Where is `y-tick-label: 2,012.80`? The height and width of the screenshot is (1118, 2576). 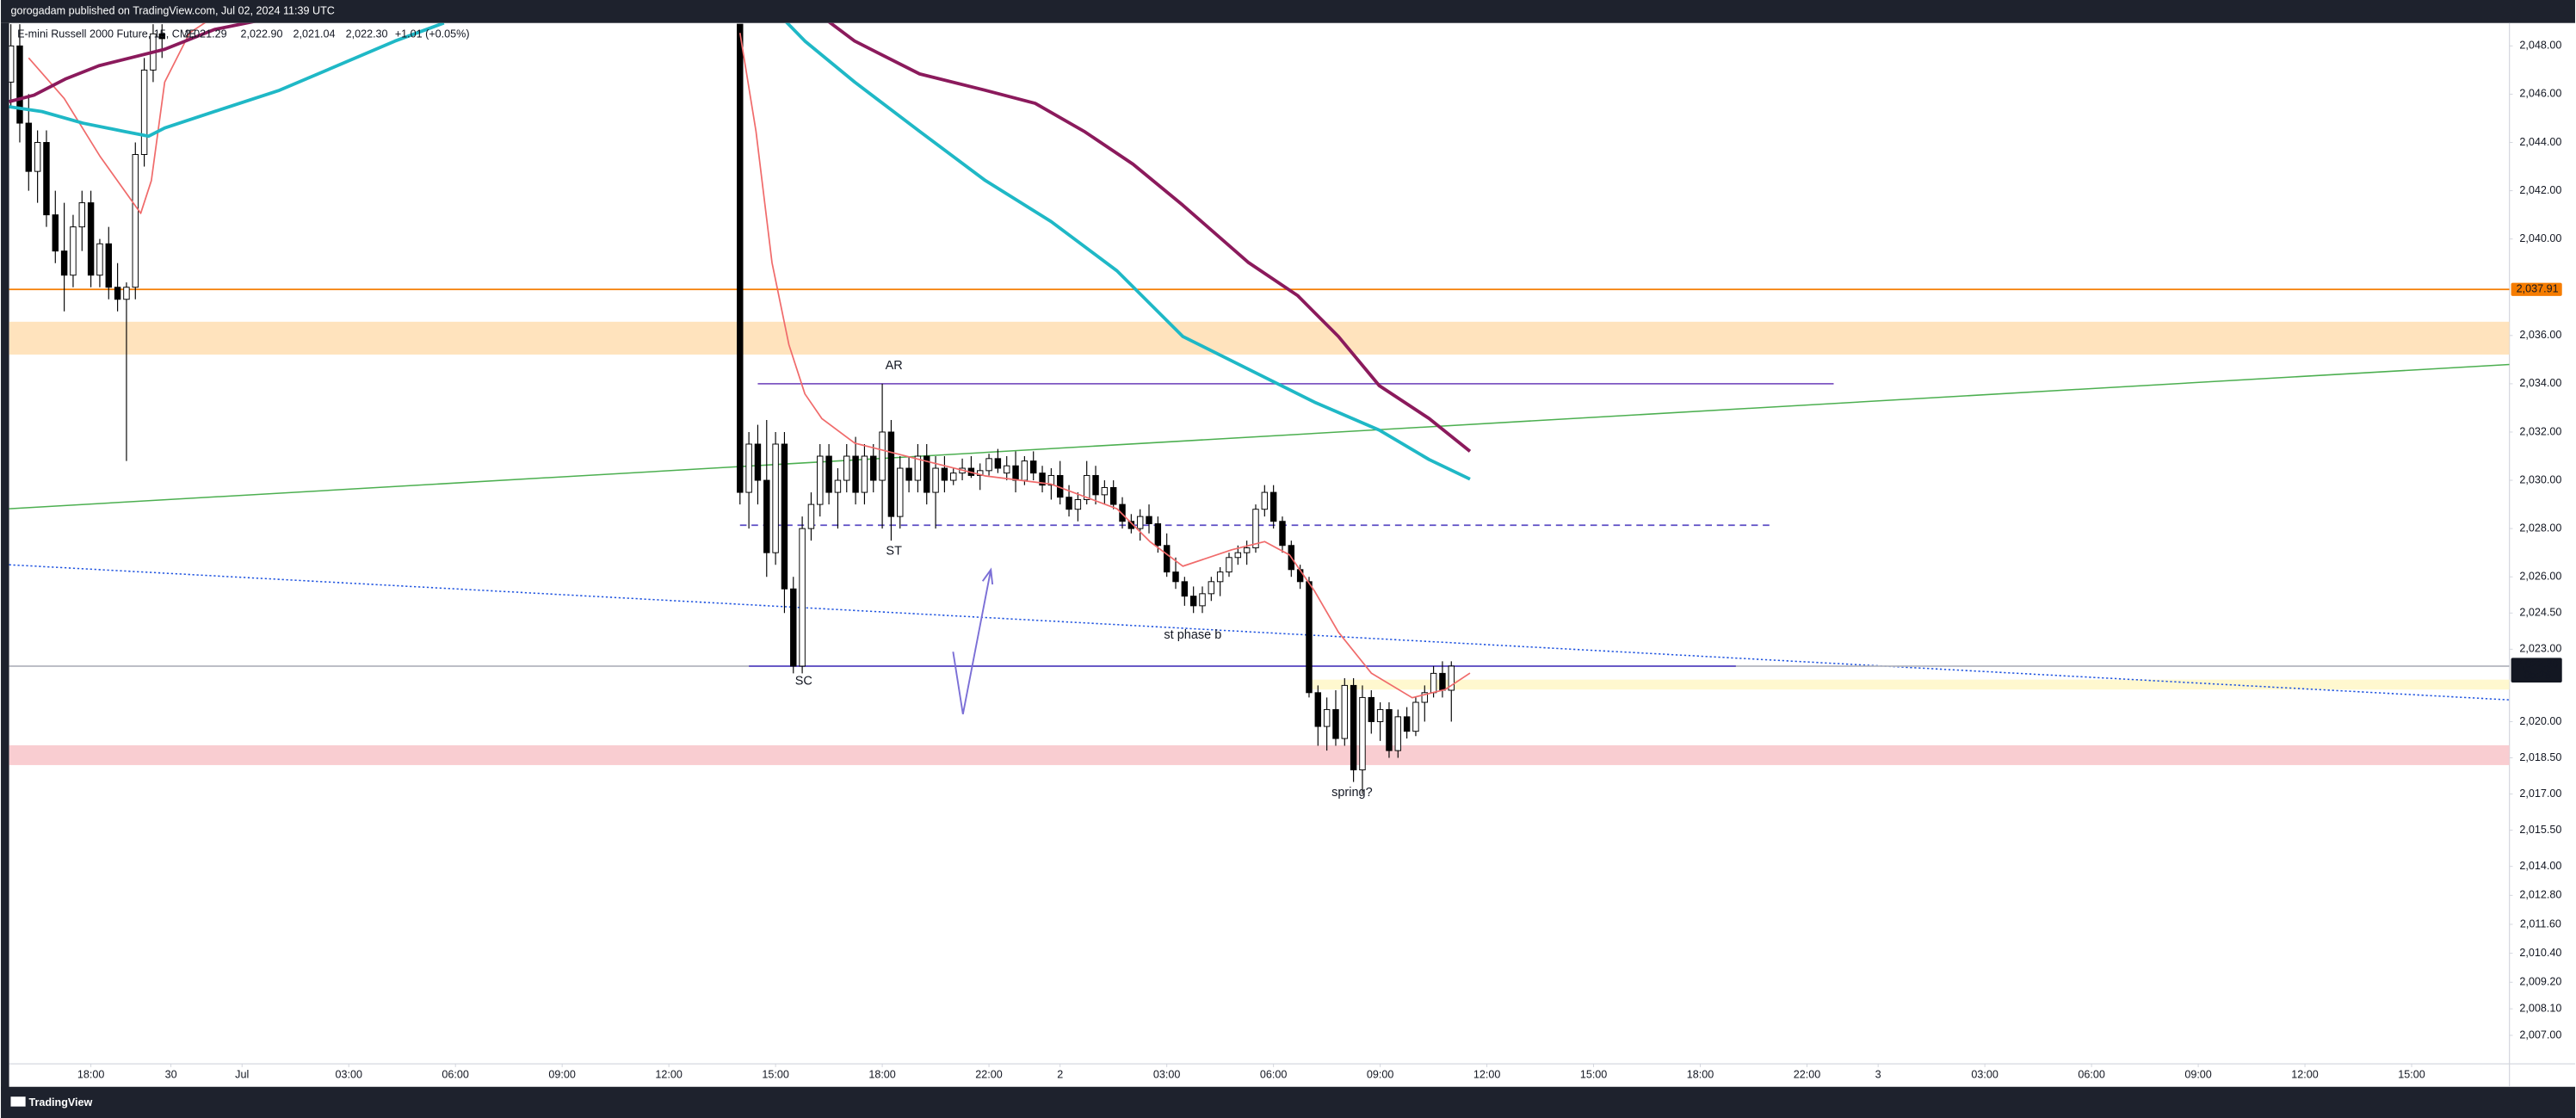 y-tick-label: 2,012.80 is located at coordinates (2540, 895).